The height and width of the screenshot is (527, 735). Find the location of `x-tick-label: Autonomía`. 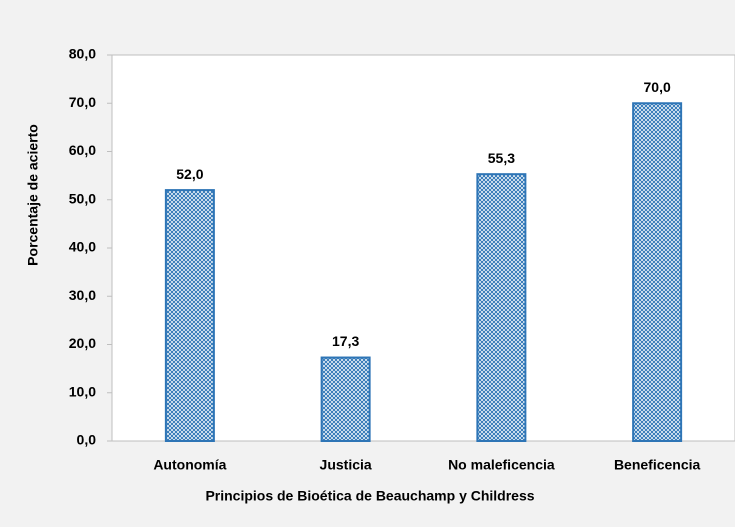

x-tick-label: Autonomía is located at coordinates (189, 465).